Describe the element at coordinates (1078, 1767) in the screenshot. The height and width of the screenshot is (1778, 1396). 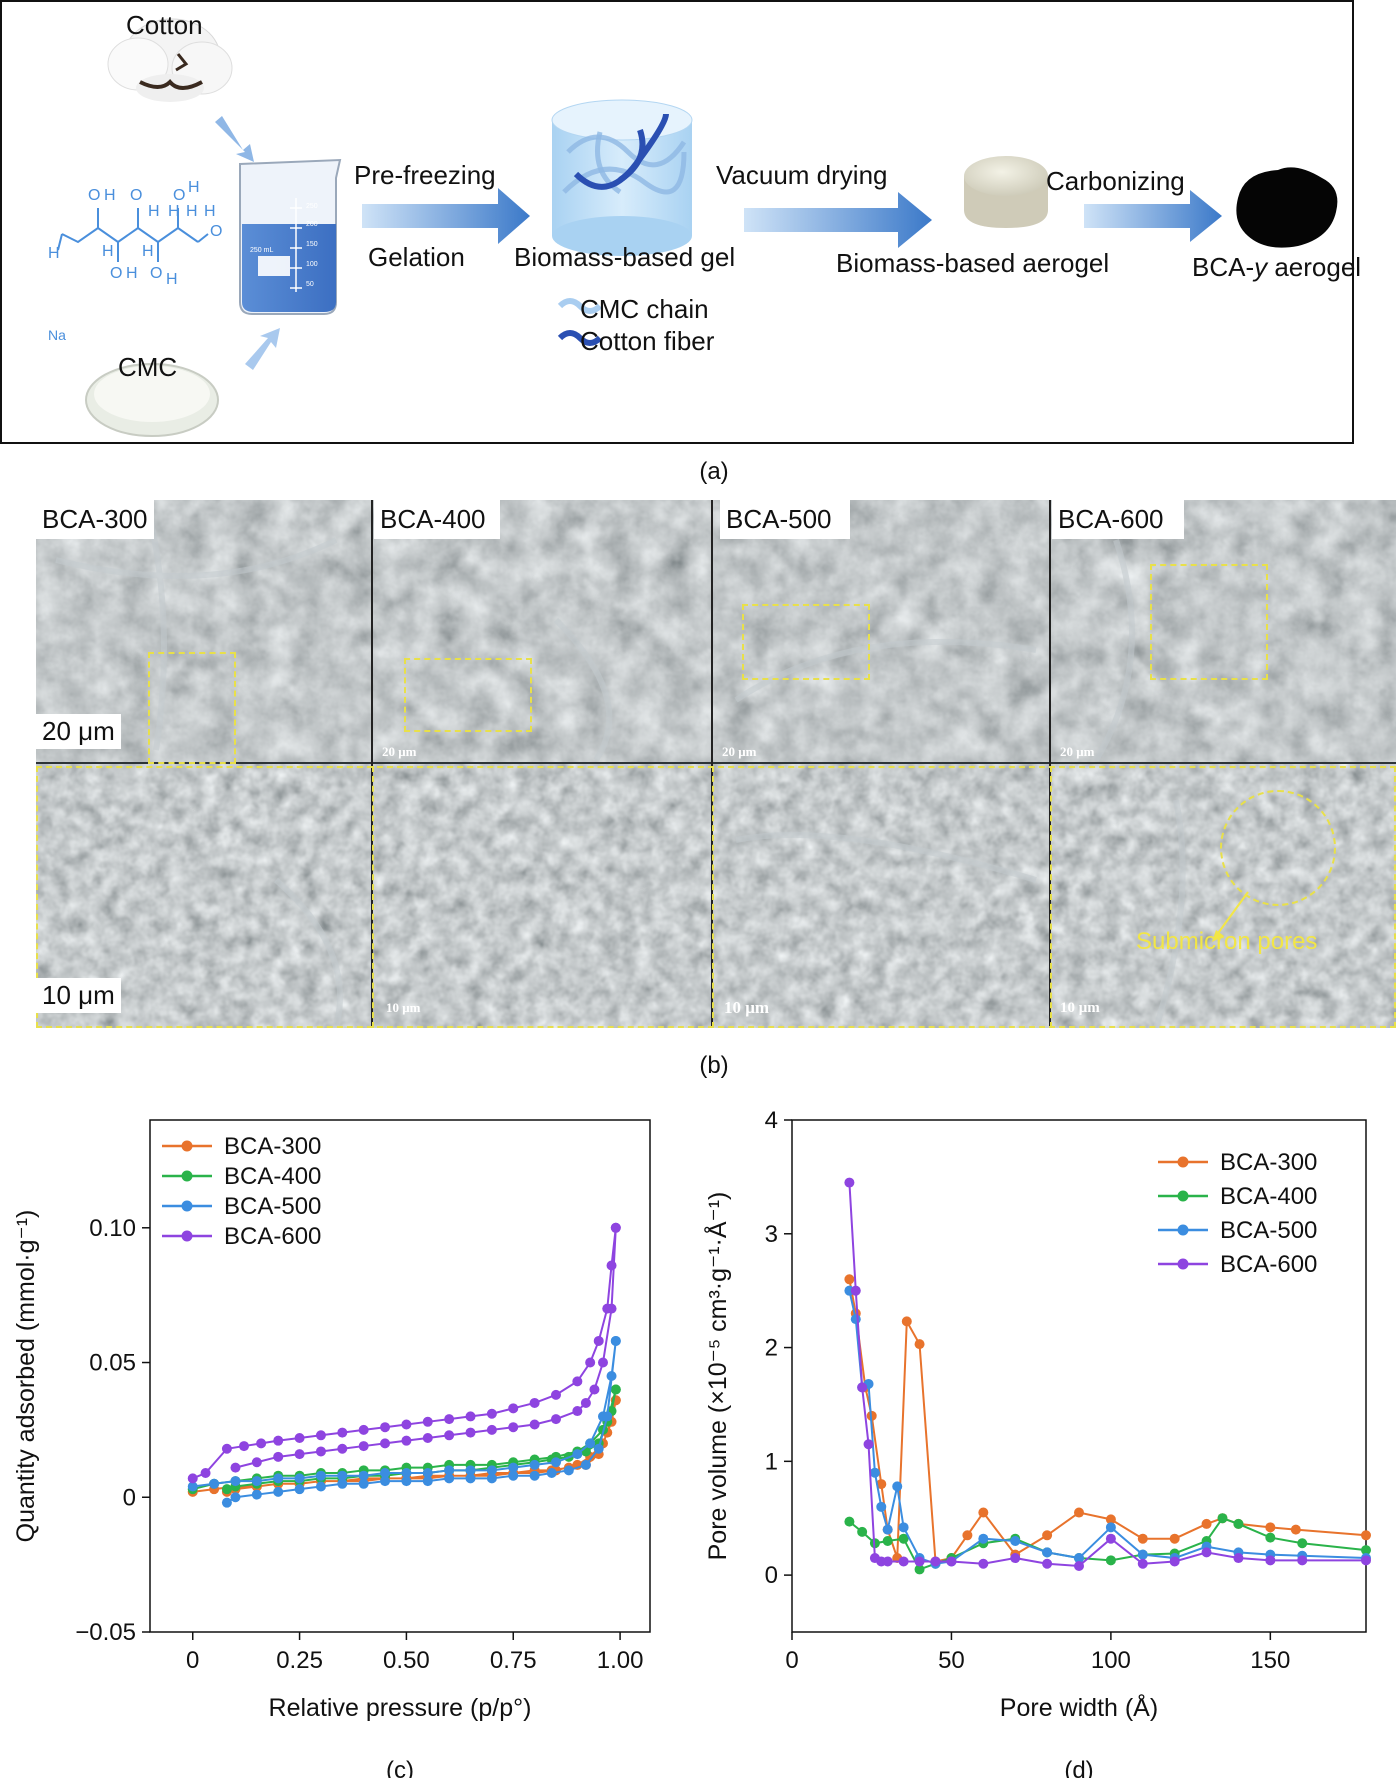
I see `panel-caption: (d)` at that location.